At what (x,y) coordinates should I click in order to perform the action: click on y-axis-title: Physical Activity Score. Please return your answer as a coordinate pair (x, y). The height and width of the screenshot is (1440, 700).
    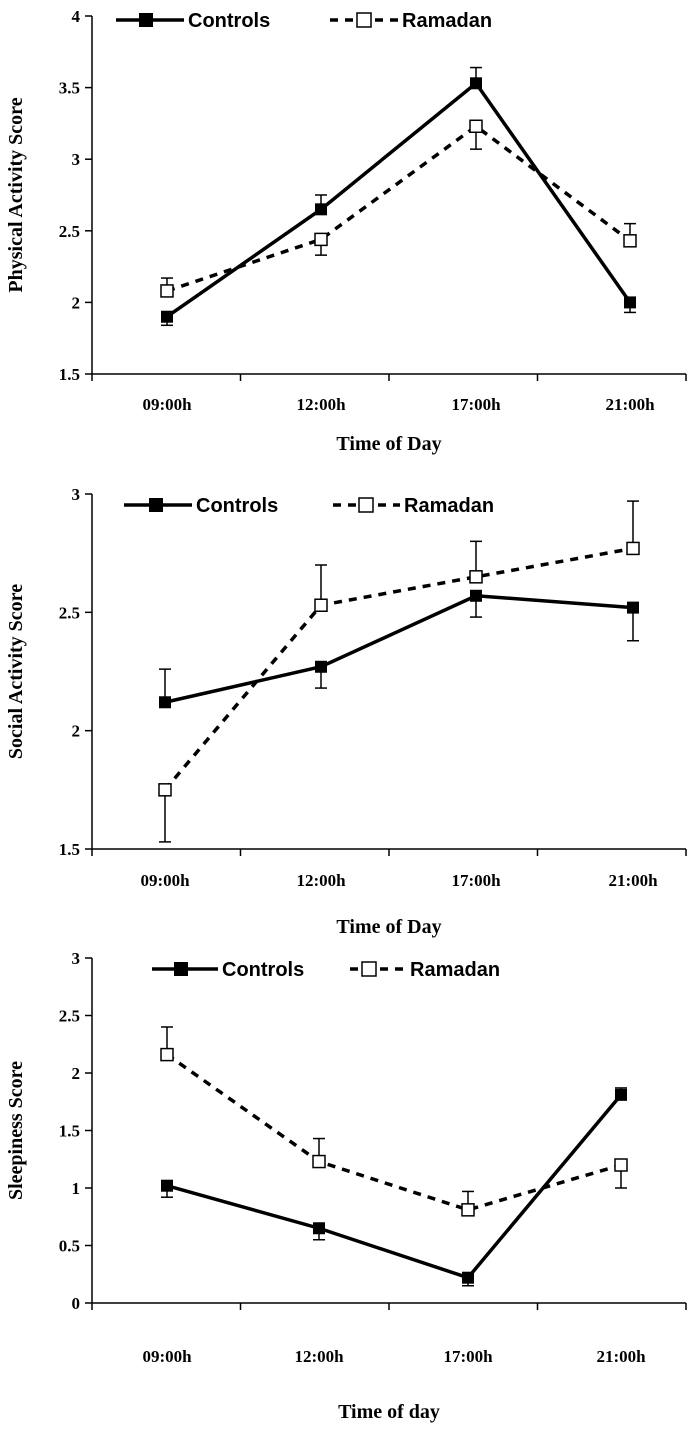
    Looking at the image, I should click on (16, 194).